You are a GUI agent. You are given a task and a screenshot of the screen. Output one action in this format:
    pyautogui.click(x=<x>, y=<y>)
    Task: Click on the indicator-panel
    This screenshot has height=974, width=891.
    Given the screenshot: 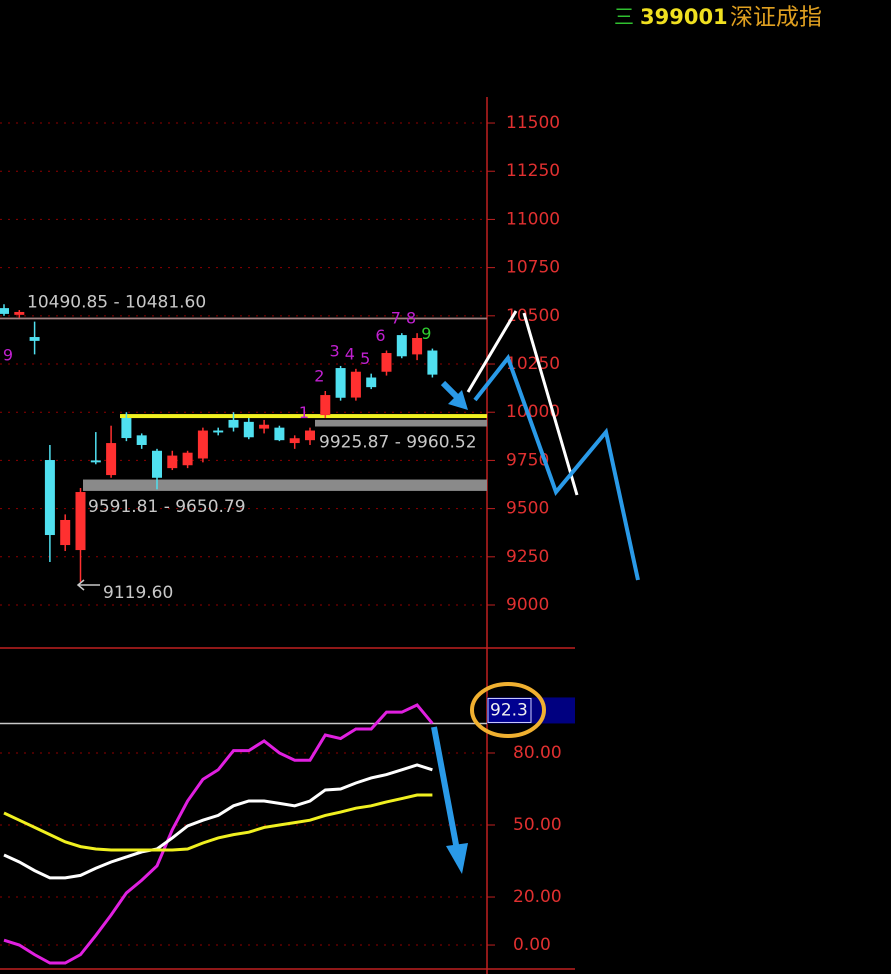 What is the action you would take?
    pyautogui.click(x=243, y=834)
    